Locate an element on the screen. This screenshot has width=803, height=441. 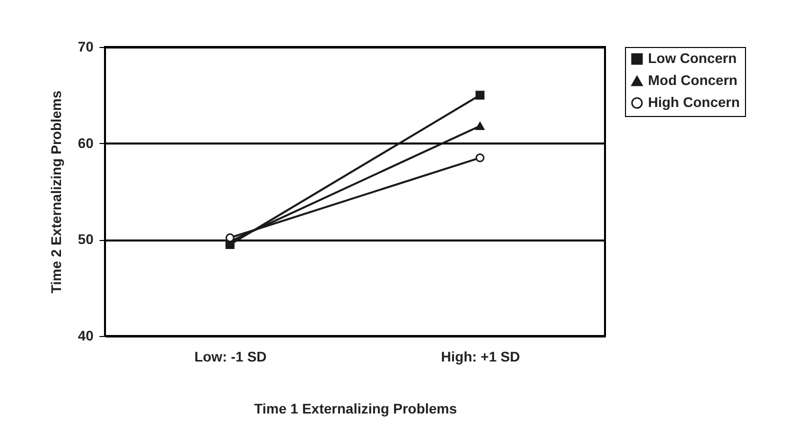
y-tick-label: 40 is located at coordinates (86, 336).